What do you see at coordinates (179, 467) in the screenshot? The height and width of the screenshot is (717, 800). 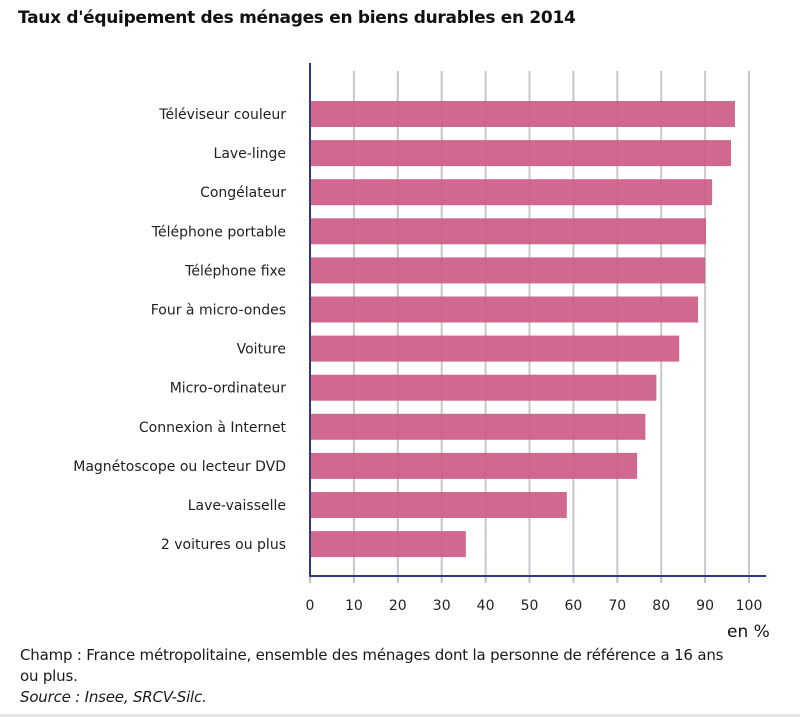 I see `category-label: Magnétoscope ou lecteur DVD` at bounding box center [179, 467].